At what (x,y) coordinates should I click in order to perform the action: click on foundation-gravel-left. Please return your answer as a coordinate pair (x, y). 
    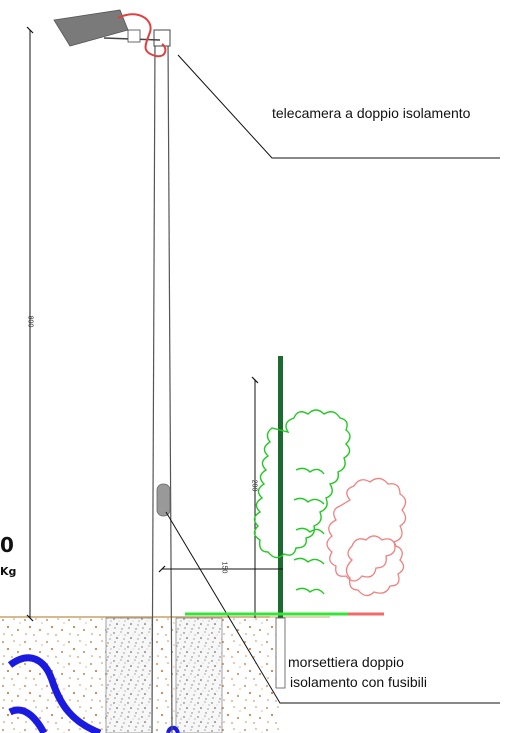
    Looking at the image, I should click on (129, 675).